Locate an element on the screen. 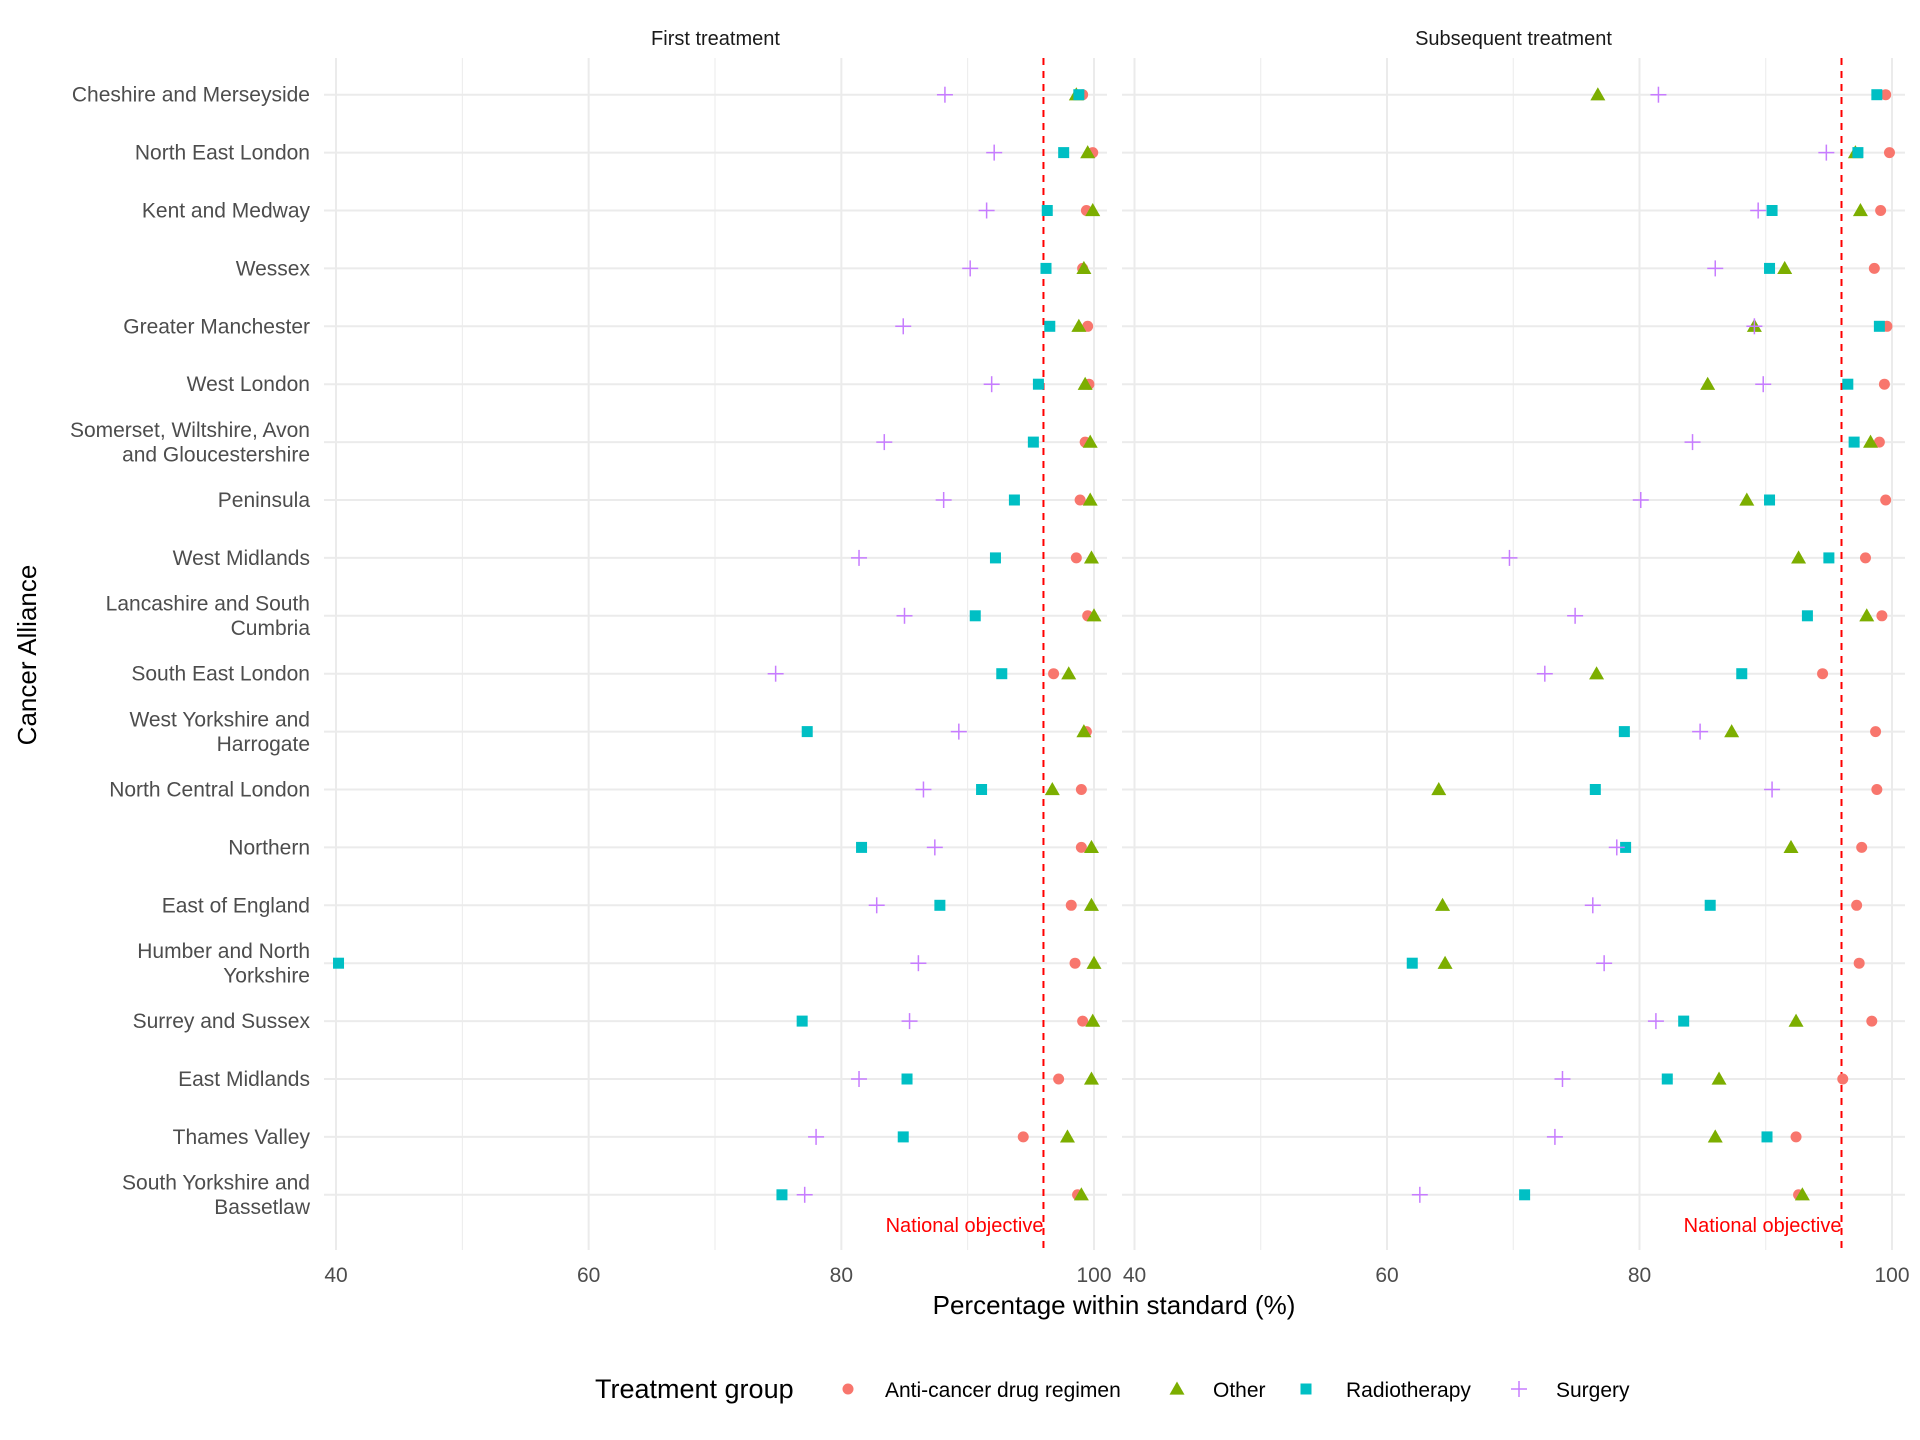 The width and height of the screenshot is (1920, 1440). y-tick-label: North East London is located at coordinates (222, 153).